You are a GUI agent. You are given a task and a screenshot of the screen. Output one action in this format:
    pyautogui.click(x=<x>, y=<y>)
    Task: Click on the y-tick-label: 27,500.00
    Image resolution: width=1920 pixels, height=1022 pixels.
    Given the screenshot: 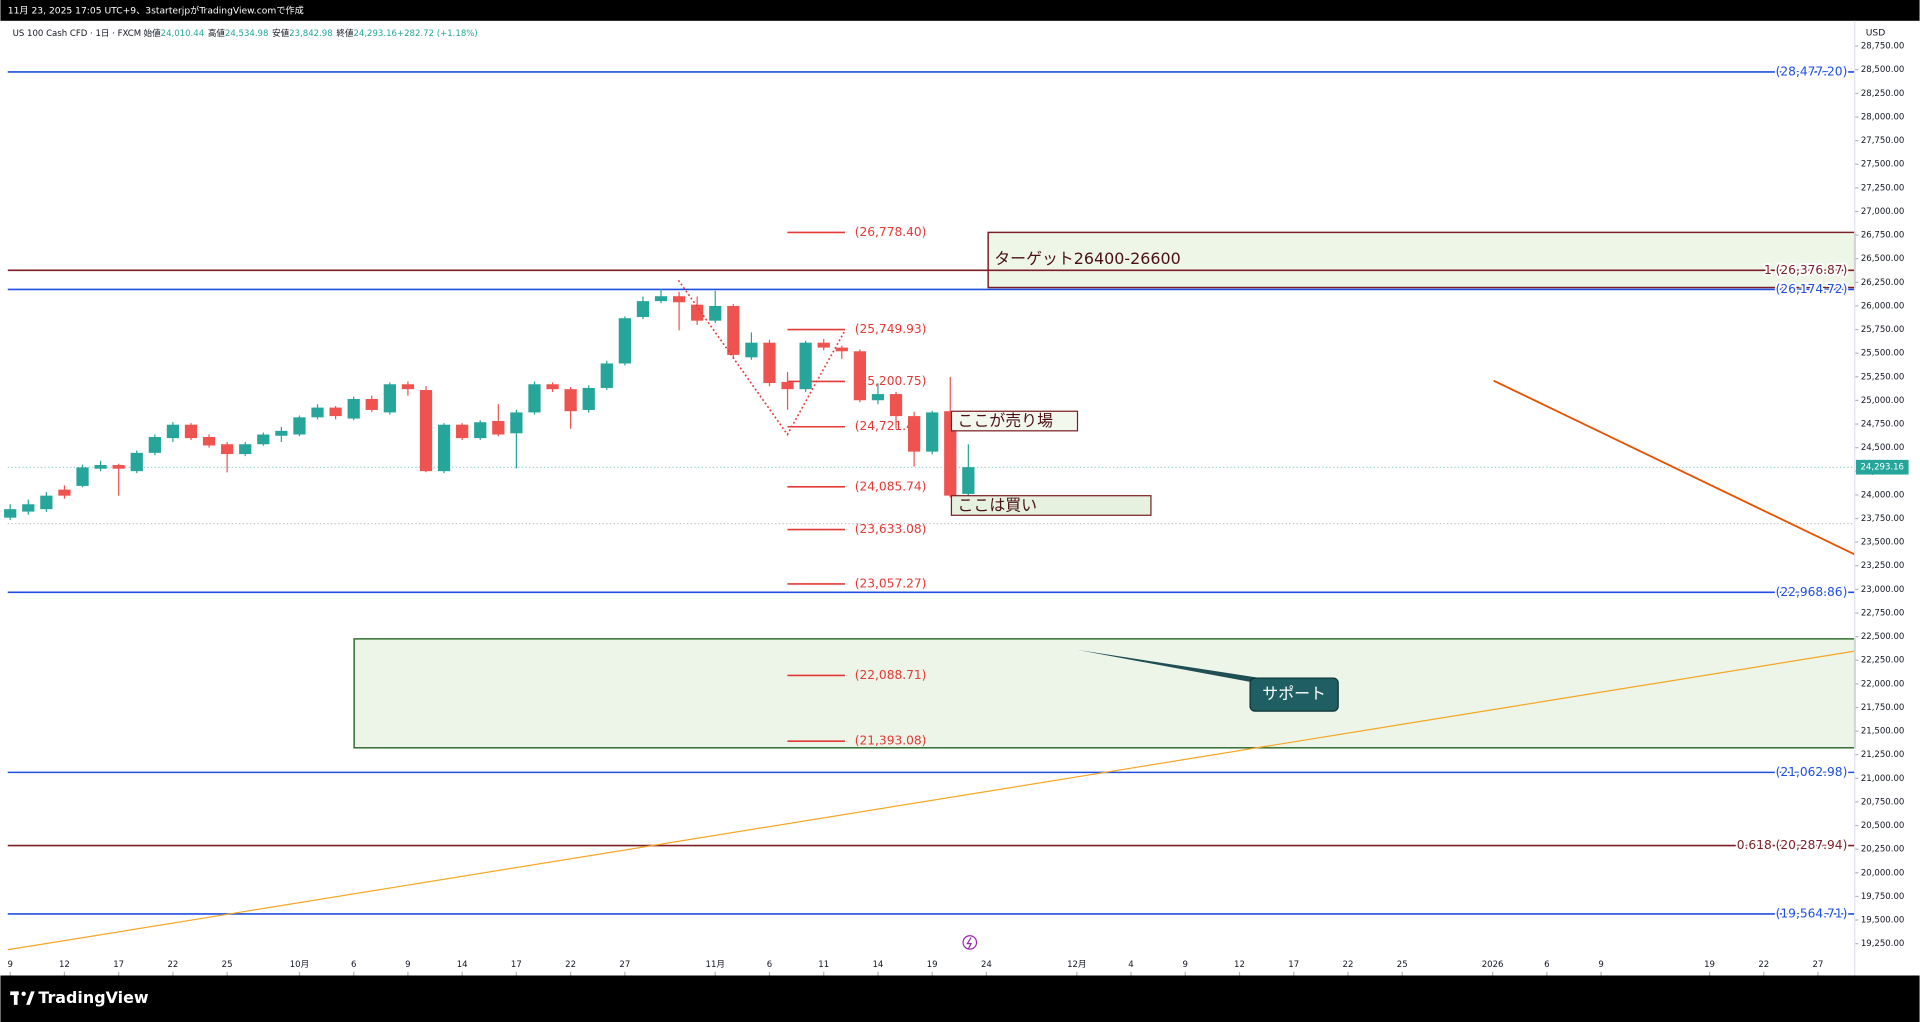 What is the action you would take?
    pyautogui.click(x=1883, y=165)
    